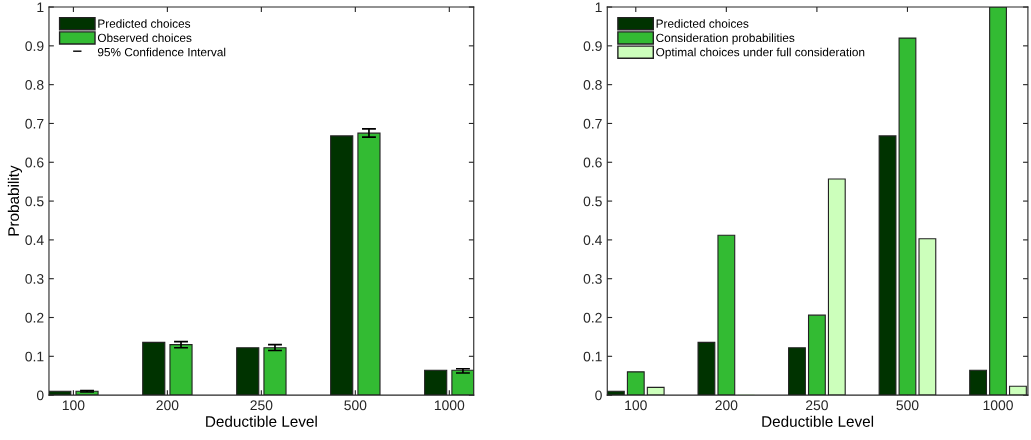  Describe the element at coordinates (15, 200) in the screenshot. I see `y-axis-title: Probability` at that location.